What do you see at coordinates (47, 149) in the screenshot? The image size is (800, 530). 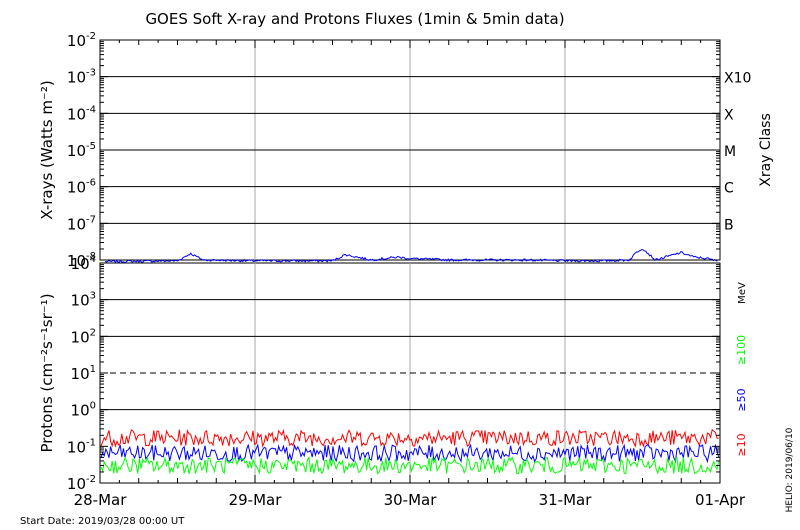 I see `xray-ylabel: X-rays (Watts m⁻²)` at bounding box center [47, 149].